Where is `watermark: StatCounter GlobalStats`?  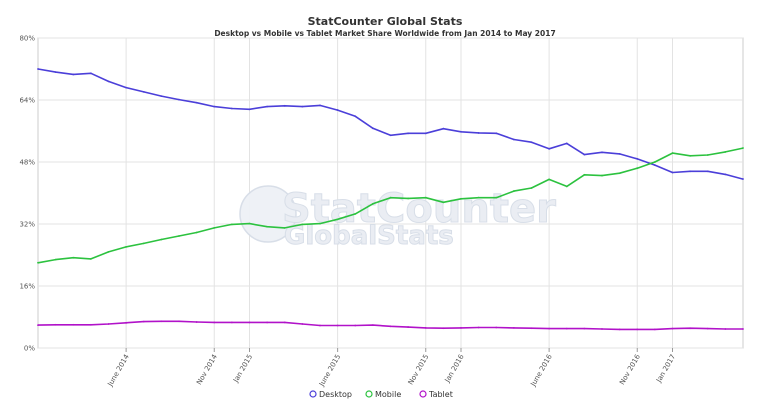 watermark: StatCounter GlobalStats is located at coordinates (398, 218).